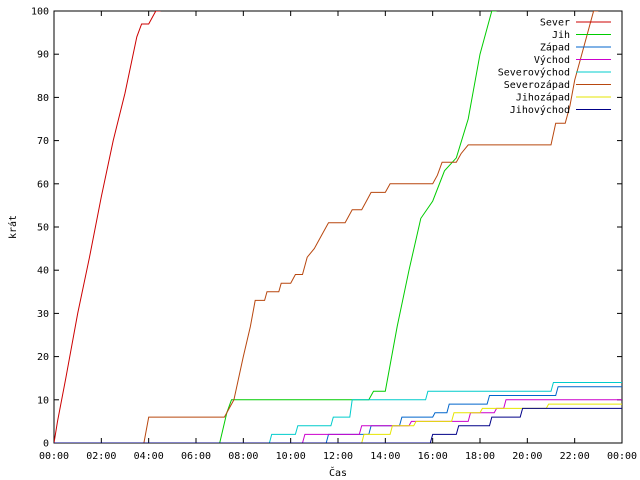 The image size is (640, 480). Describe the element at coordinates (46, 444) in the screenshot. I see `y-tick-label: 0` at that location.